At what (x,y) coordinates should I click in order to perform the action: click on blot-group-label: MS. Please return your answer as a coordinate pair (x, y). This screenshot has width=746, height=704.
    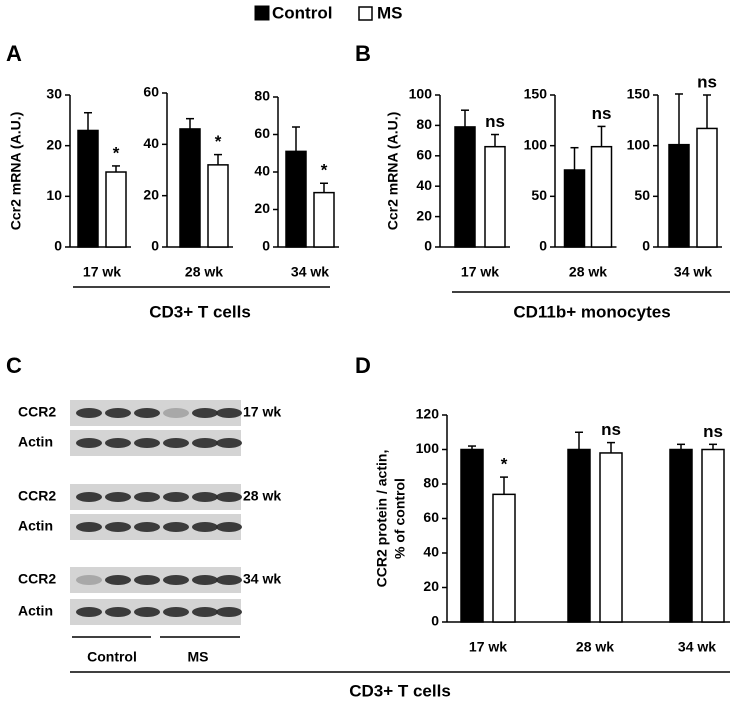
    Looking at the image, I should click on (198, 657).